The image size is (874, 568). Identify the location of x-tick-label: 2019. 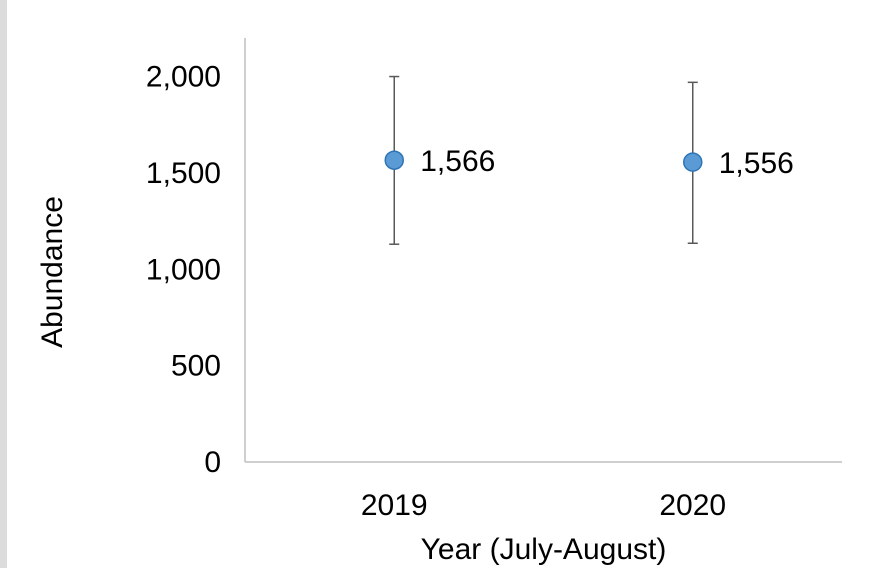
(394, 505).